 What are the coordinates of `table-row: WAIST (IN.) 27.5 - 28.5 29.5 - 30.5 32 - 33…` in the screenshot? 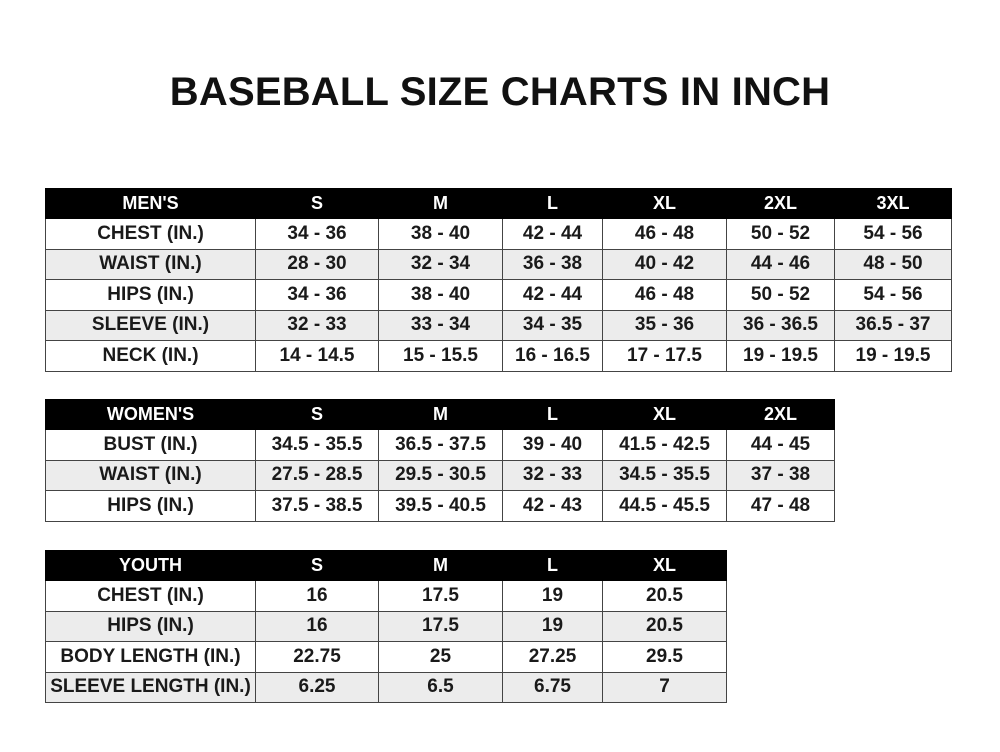 It's located at (440, 475).